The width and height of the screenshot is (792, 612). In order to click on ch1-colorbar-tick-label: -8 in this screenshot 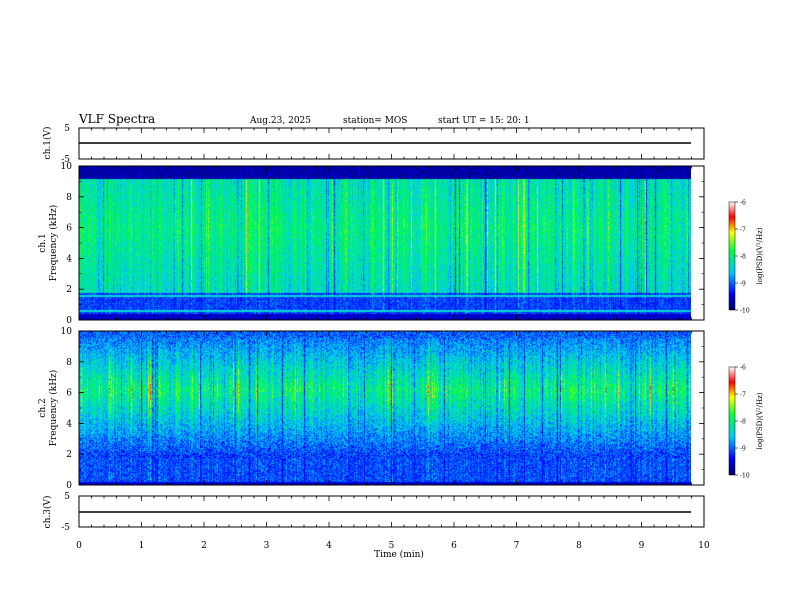, I will do `click(743, 257)`.